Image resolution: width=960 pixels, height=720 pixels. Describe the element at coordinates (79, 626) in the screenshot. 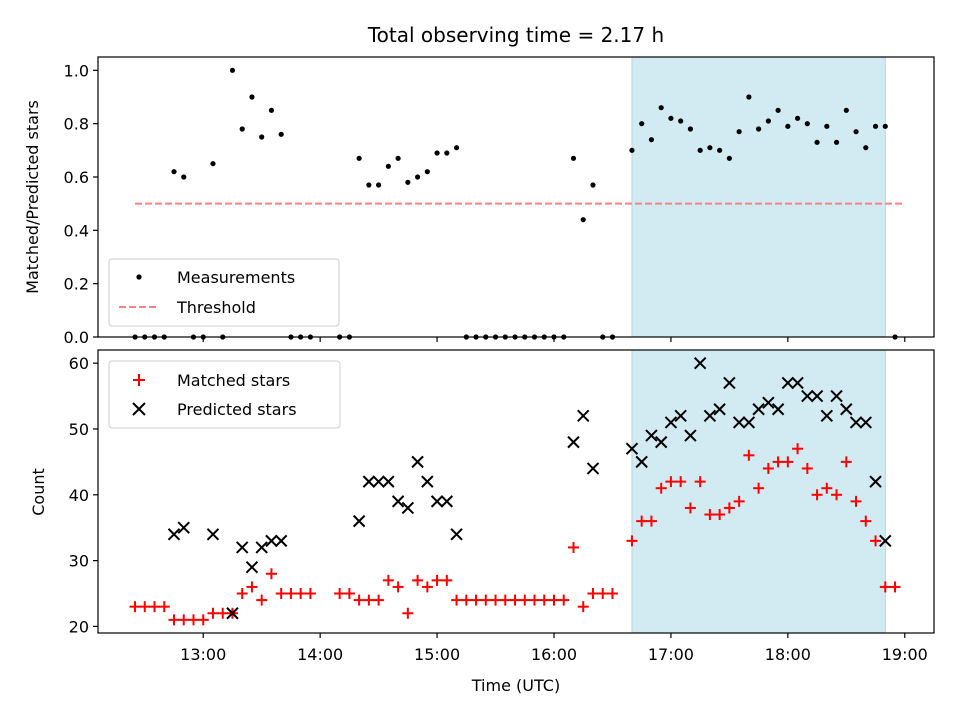

I see `y-tick-label: 20` at that location.